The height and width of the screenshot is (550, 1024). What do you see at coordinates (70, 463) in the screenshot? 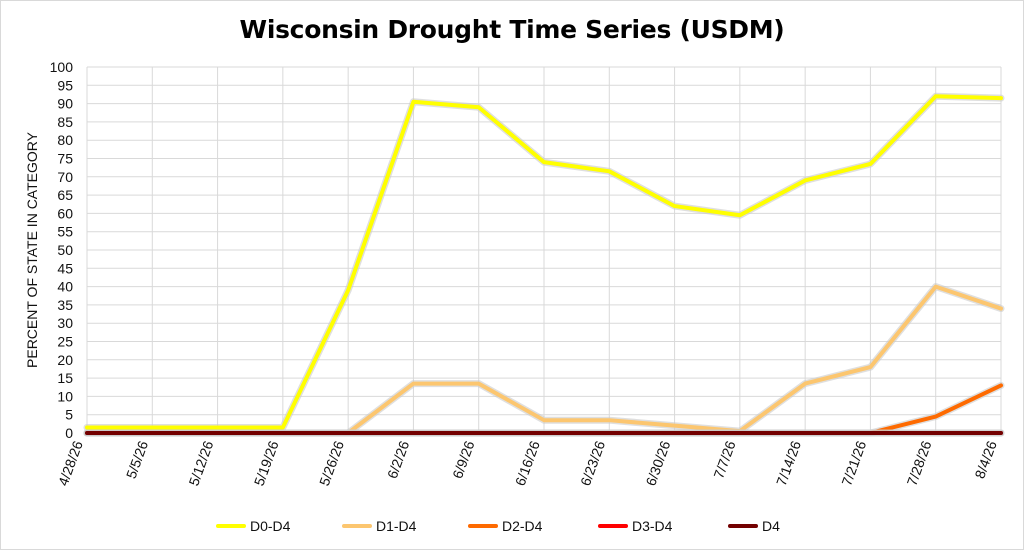
I see `x-tick-label: 4/28/26` at bounding box center [70, 463].